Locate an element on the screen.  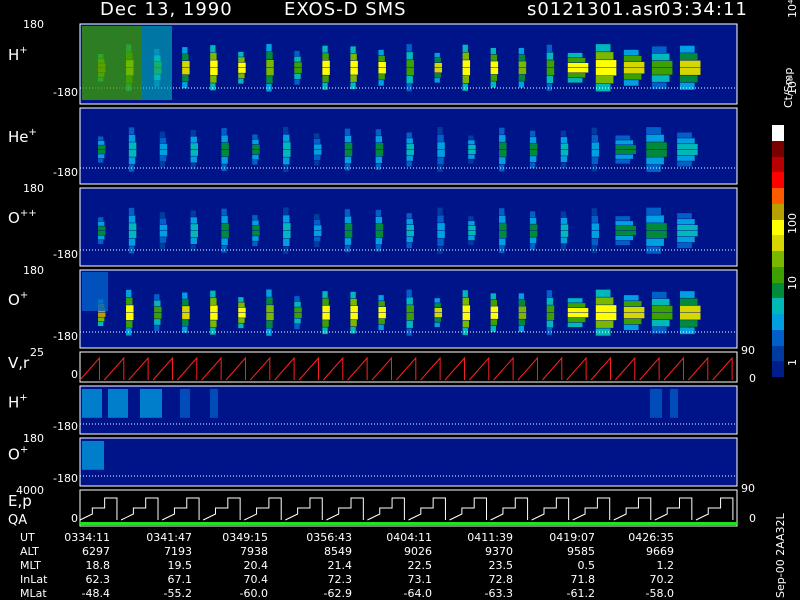
table-cell: 8549 is located at coordinates (338, 551).